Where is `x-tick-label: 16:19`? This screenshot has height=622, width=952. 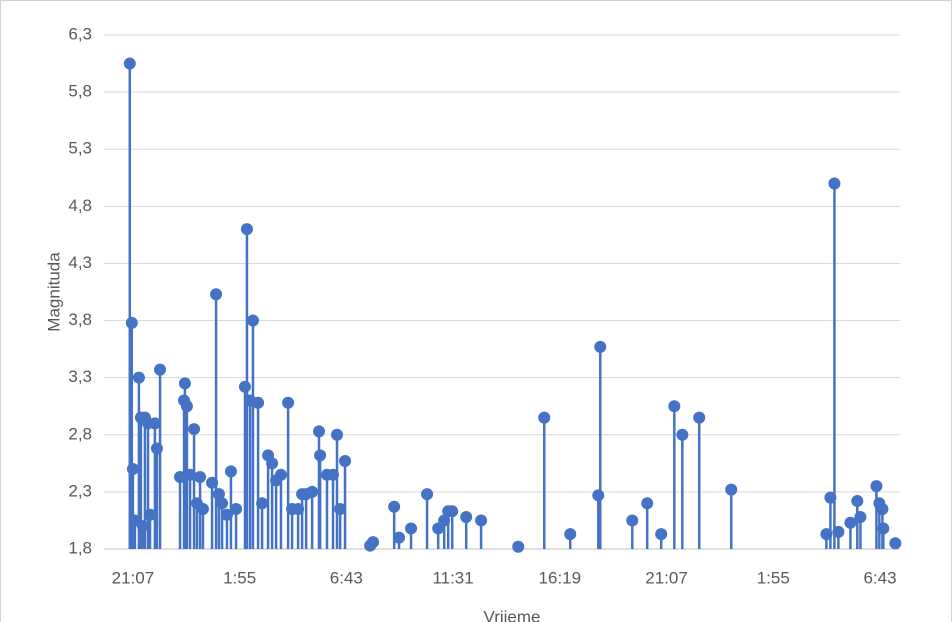 x-tick-label: 16:19 is located at coordinates (560, 577).